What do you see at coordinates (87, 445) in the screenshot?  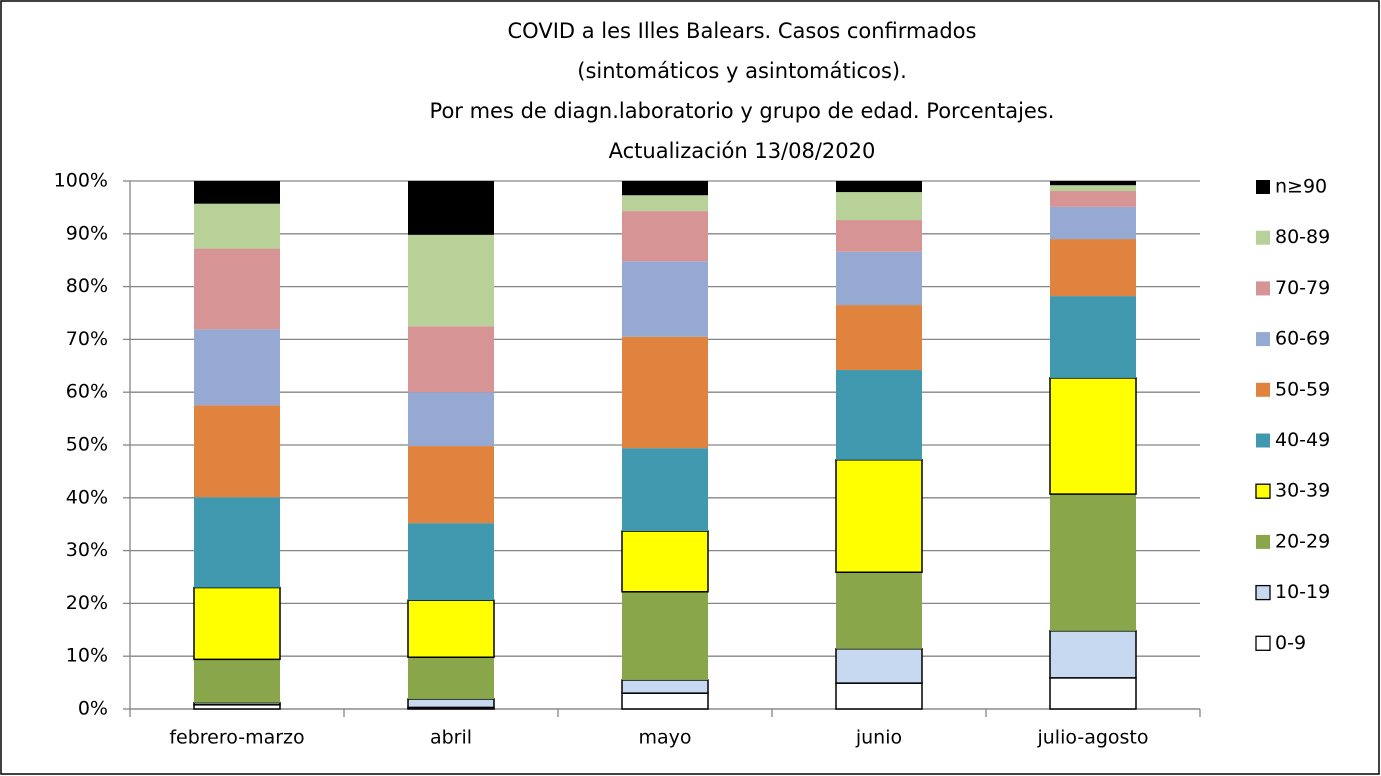 I see `y-tick-label: 50%` at bounding box center [87, 445].